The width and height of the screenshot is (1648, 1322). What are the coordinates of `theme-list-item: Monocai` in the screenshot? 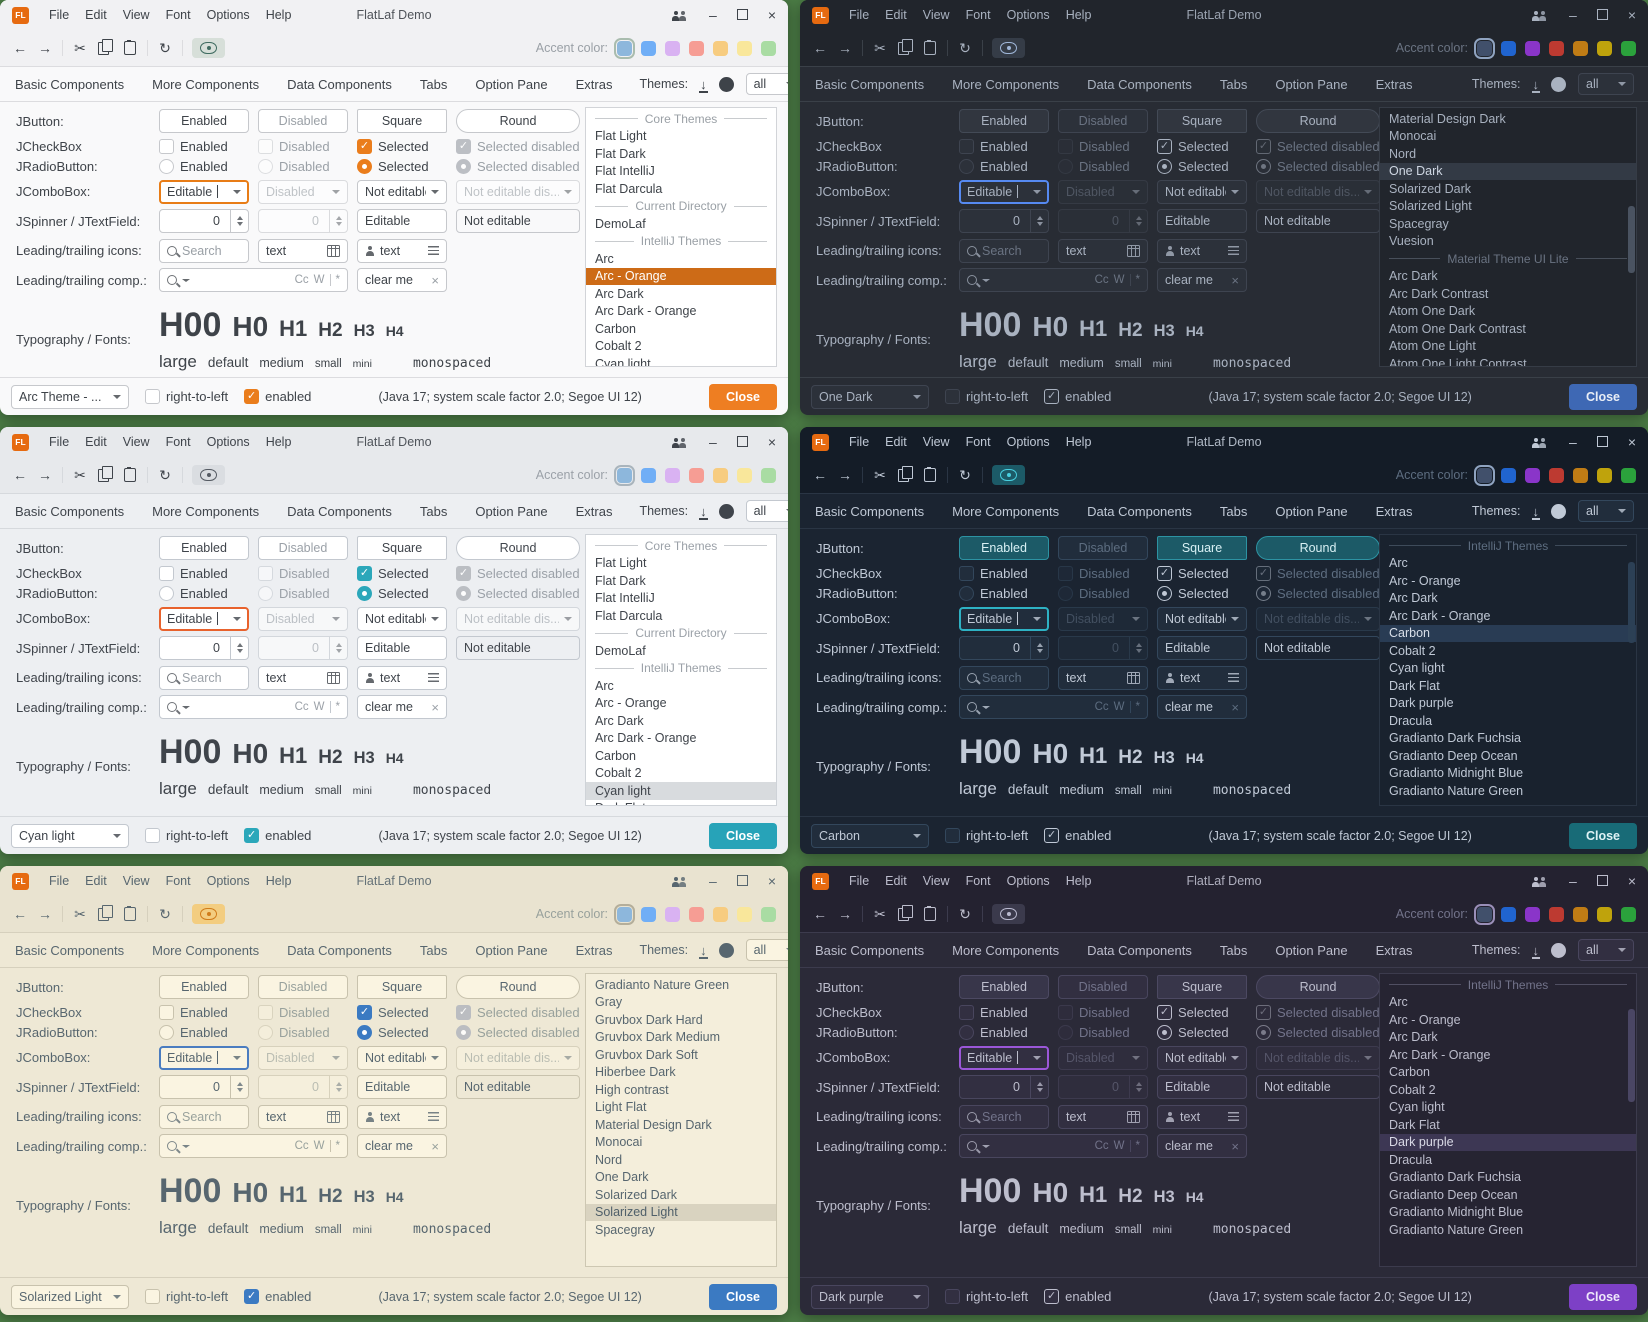 It's located at (1413, 136).